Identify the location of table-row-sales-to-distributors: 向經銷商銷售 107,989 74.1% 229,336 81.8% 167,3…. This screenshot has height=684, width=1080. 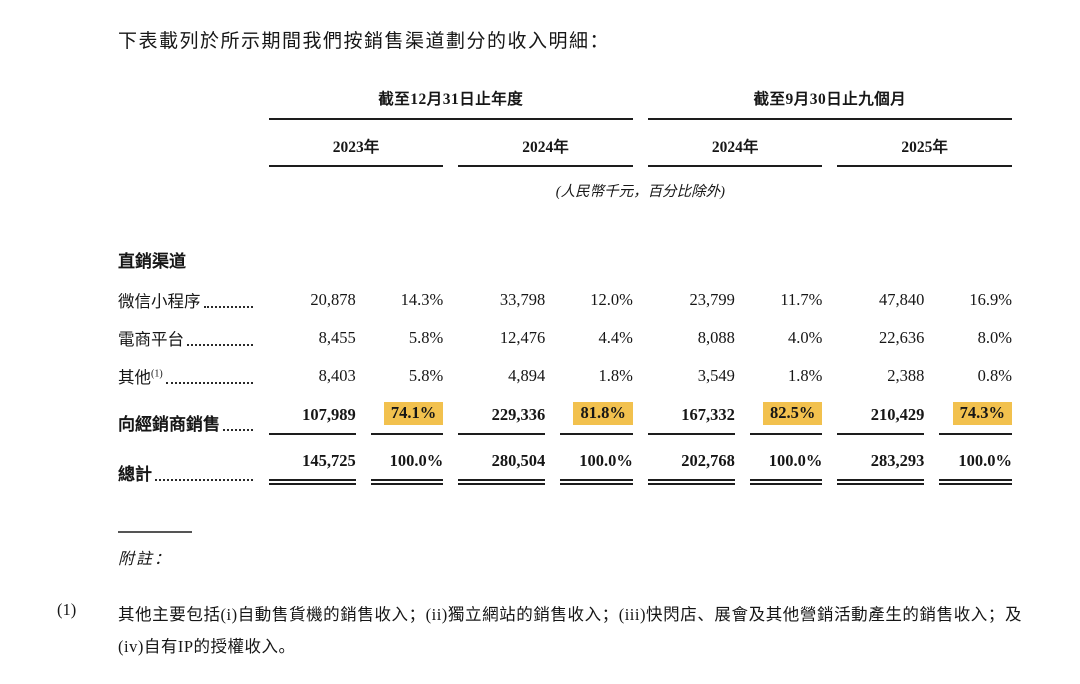
(565, 411).